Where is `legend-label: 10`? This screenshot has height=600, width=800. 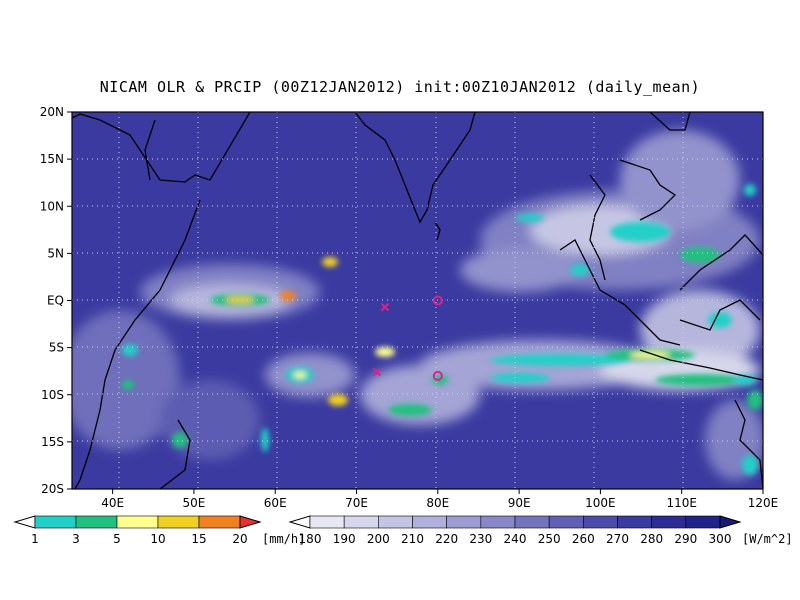
legend-label: 10 is located at coordinates (157, 539).